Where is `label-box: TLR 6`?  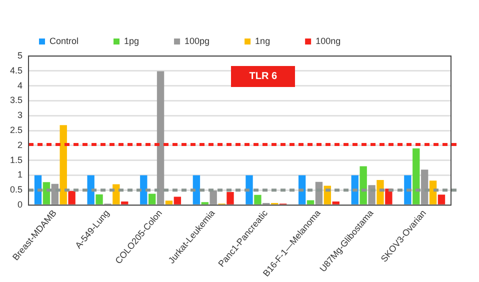
label-box: TLR 6 is located at coordinates (263, 76).